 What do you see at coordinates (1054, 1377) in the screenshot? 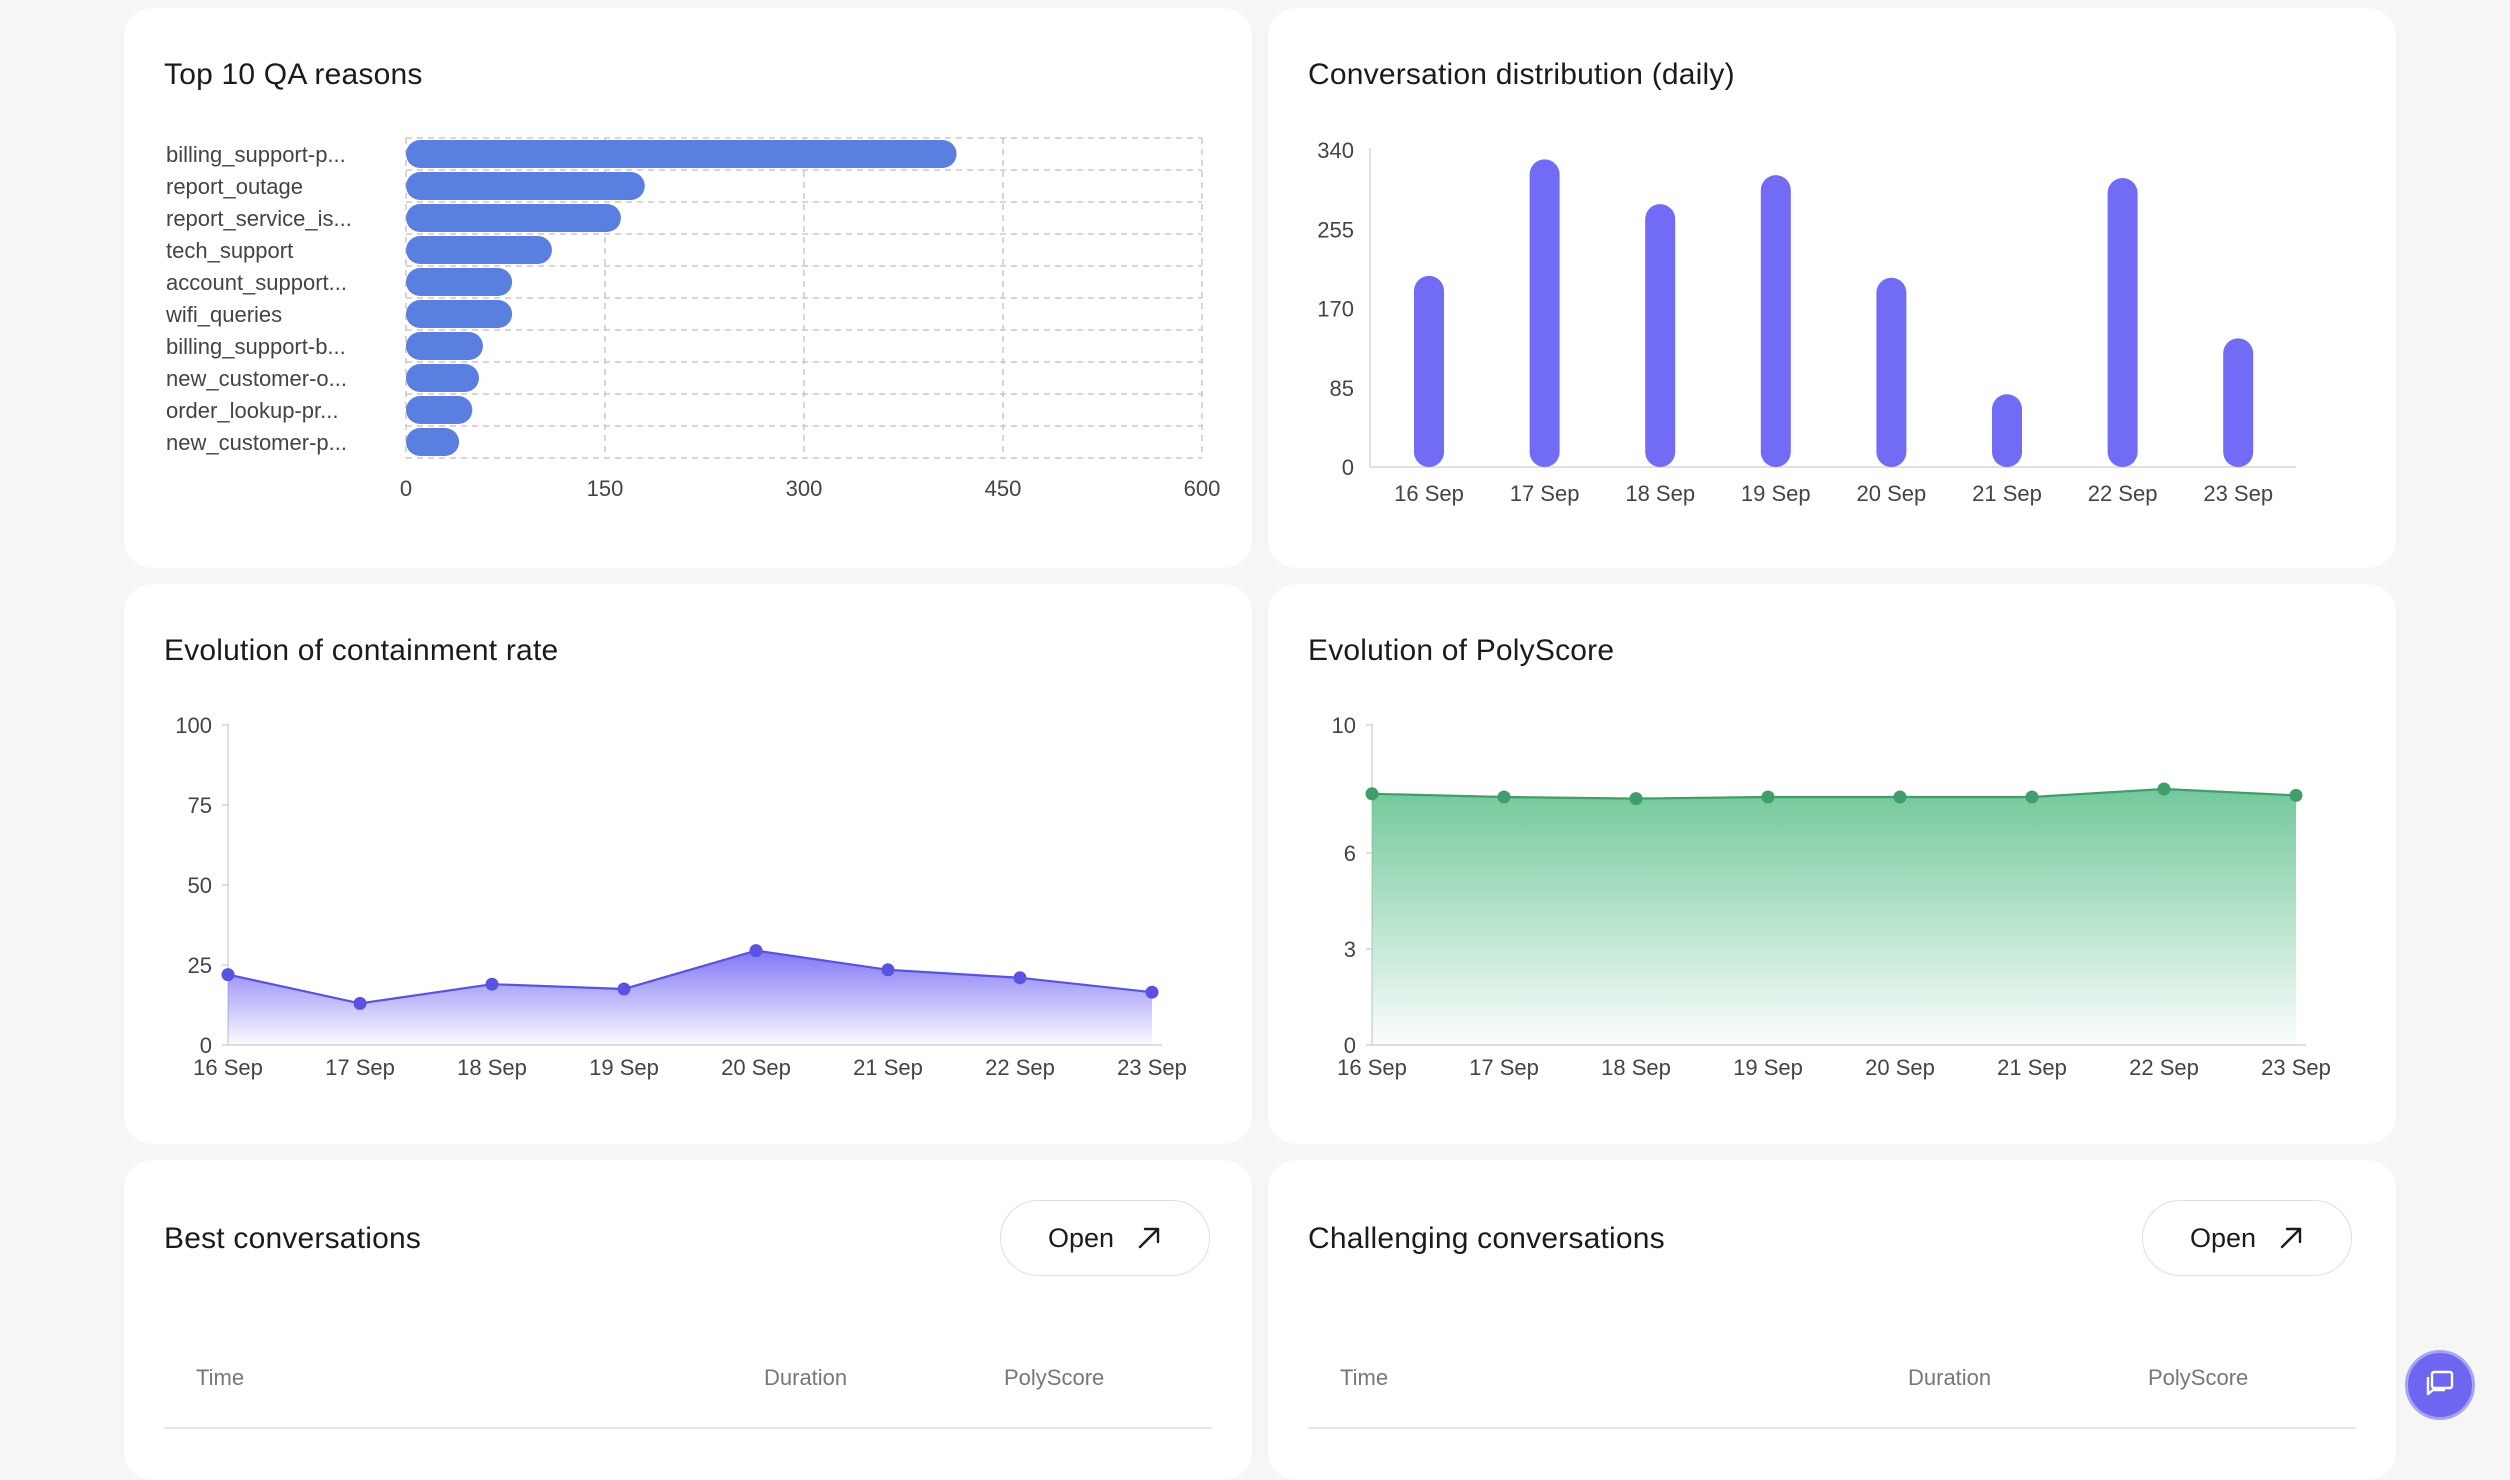
I see `best-col-polyscore: PolyScore` at bounding box center [1054, 1377].